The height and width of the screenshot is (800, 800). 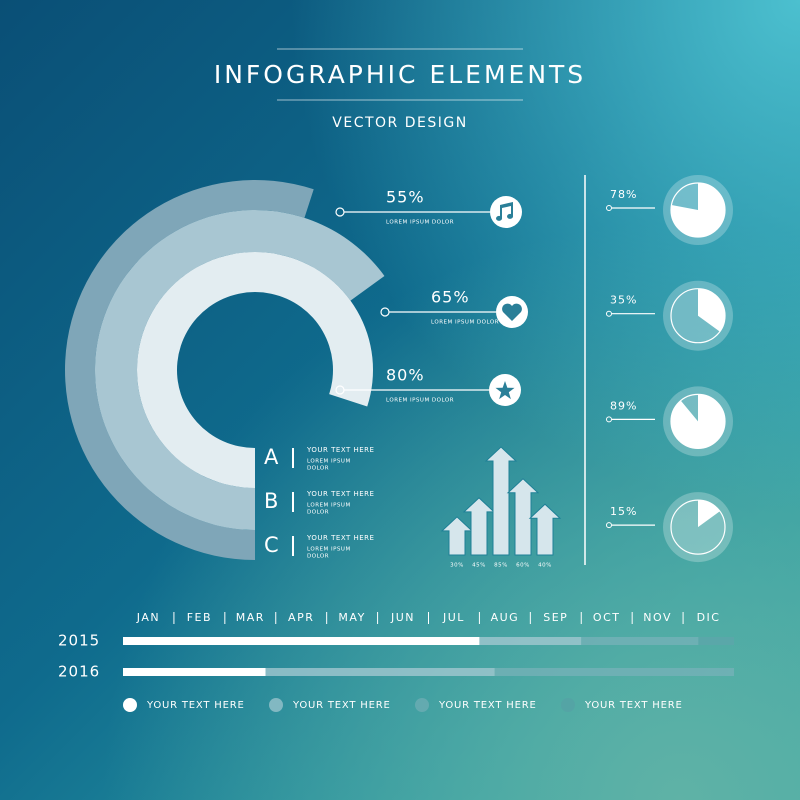 What do you see at coordinates (271, 501) in the screenshot?
I see `list-letter: B` at bounding box center [271, 501].